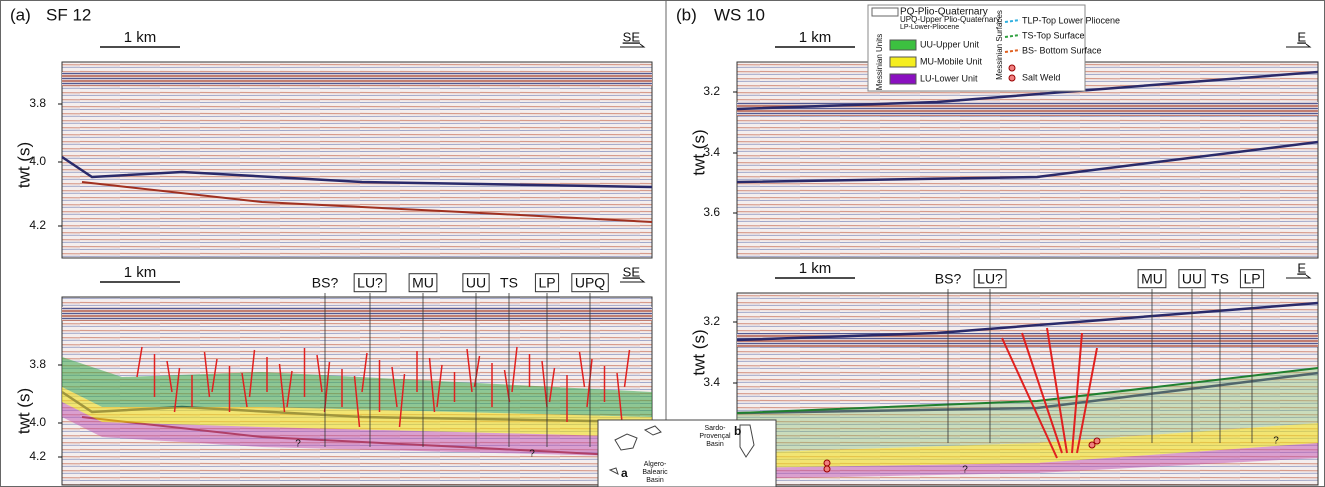 This screenshot has width=1325, height=487. Describe the element at coordinates (944, 12) in the screenshot. I see `legend-entry: PQ-Plio-Quaternary` at that location.